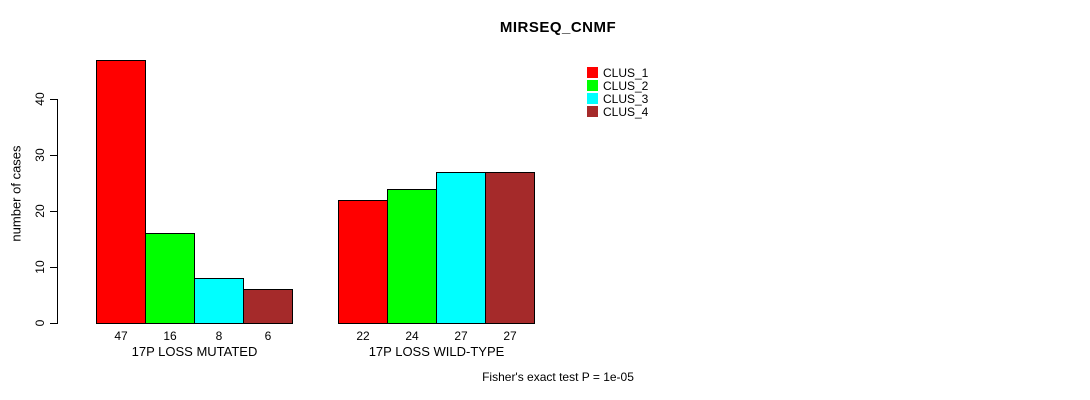 The width and height of the screenshot is (1090, 400). What do you see at coordinates (121, 336) in the screenshot?
I see `bar-value-label: 47` at bounding box center [121, 336].